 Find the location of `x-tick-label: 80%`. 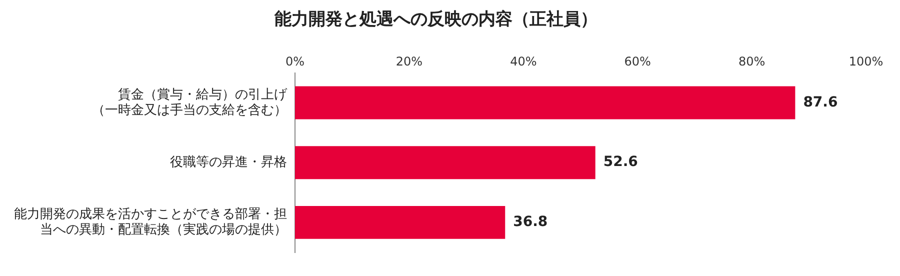

x-tick-label: 80% is located at coordinates (752, 61).